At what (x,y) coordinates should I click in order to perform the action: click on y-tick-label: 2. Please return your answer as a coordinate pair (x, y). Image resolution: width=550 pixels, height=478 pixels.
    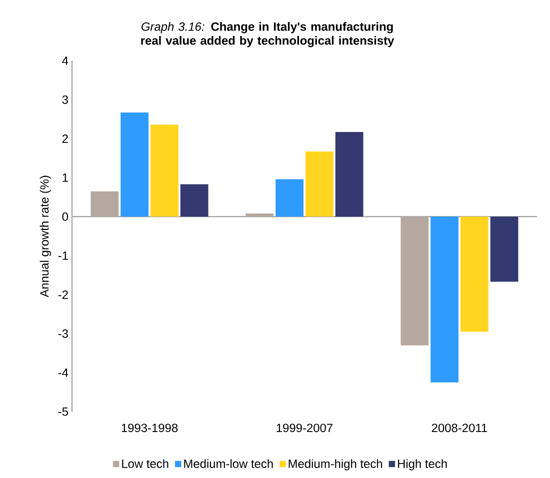
    Looking at the image, I should click on (65, 138).